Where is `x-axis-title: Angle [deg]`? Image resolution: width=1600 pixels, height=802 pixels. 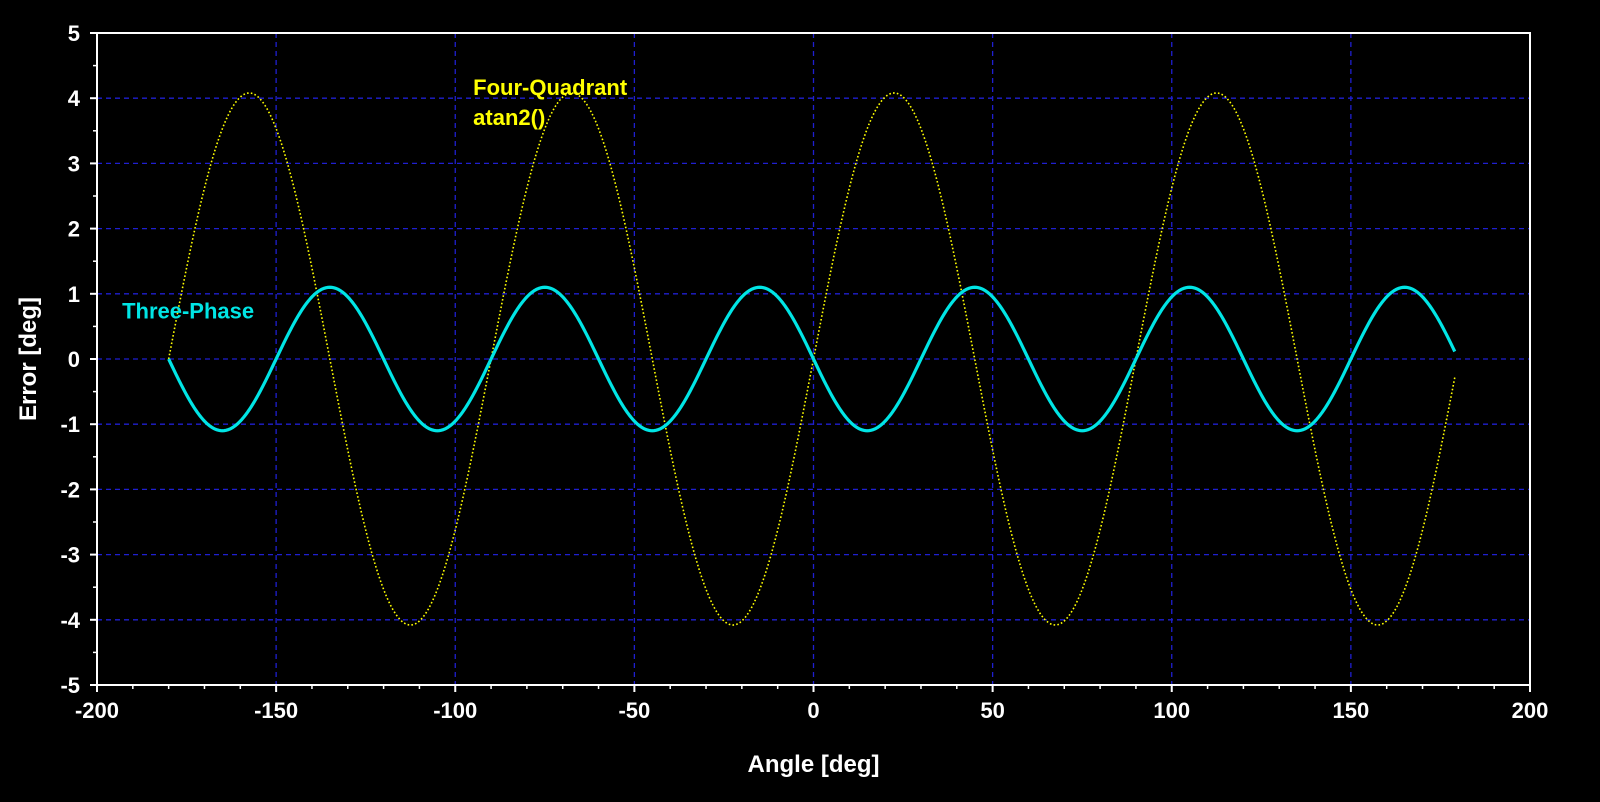
x-axis-title: Angle [deg] is located at coordinates (814, 764).